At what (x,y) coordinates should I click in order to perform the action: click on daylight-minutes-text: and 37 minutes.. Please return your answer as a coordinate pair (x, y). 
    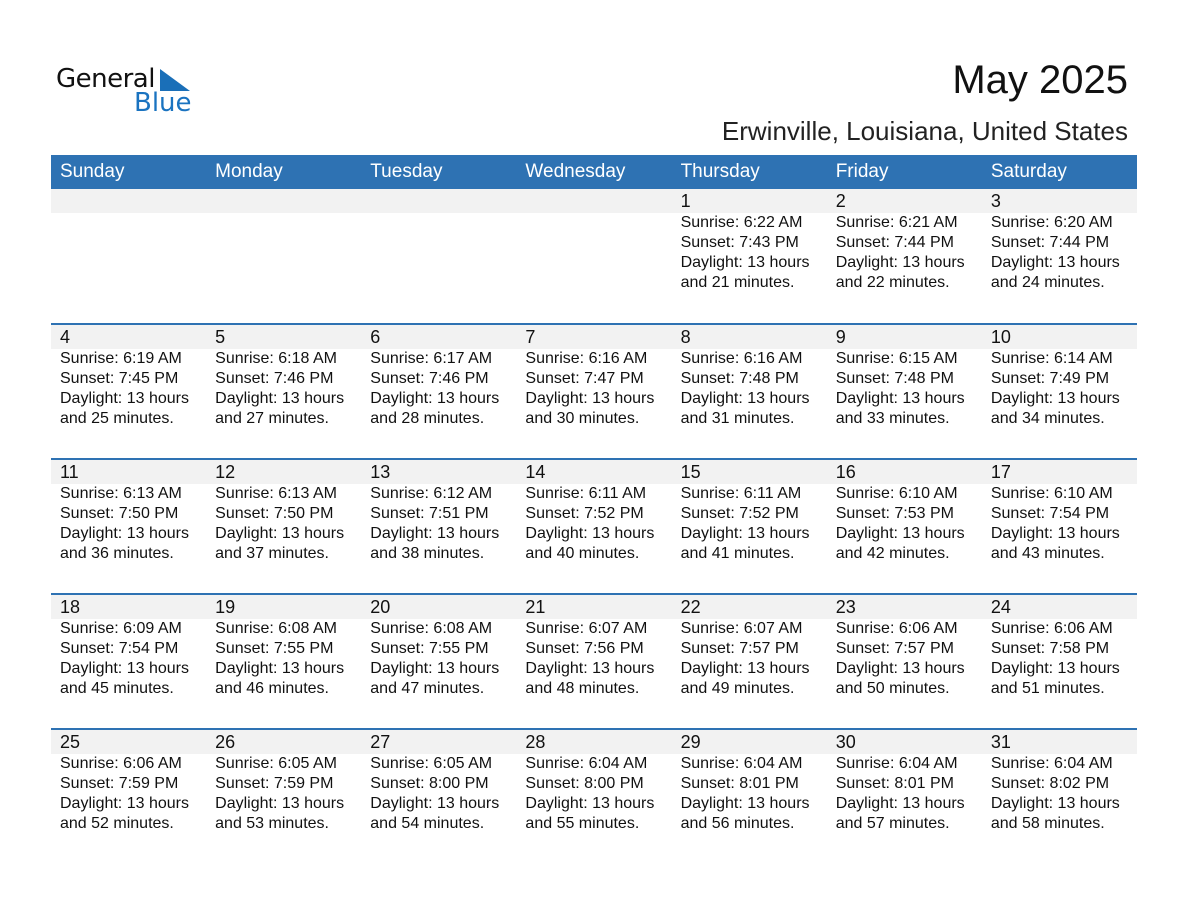
    Looking at the image, I should click on (272, 553).